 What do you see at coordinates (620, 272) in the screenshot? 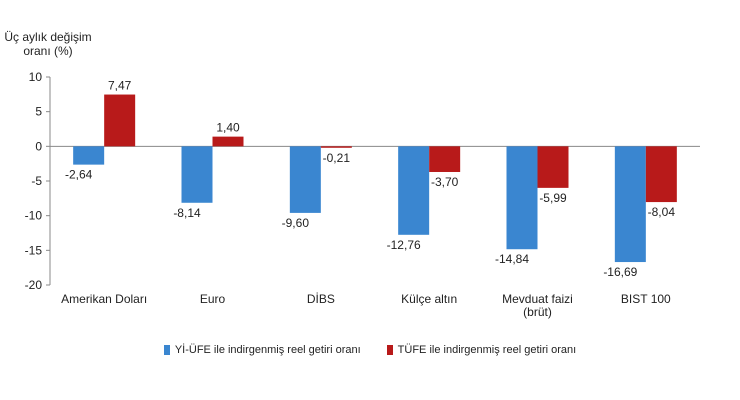
I see `data-label-s0-c5: -16,69` at bounding box center [620, 272].